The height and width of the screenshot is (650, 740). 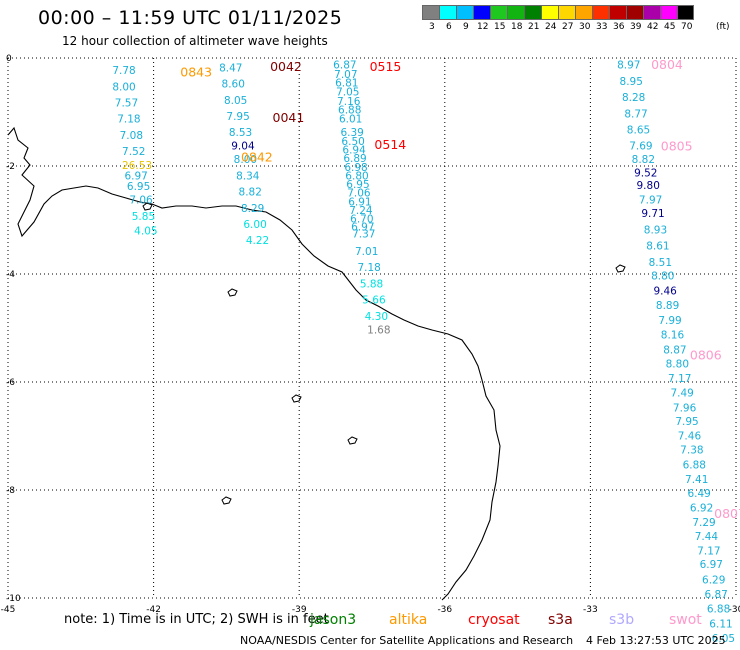 What do you see at coordinates (638, 131) in the screenshot?
I see `wave-height-value: 8.65` at bounding box center [638, 131].